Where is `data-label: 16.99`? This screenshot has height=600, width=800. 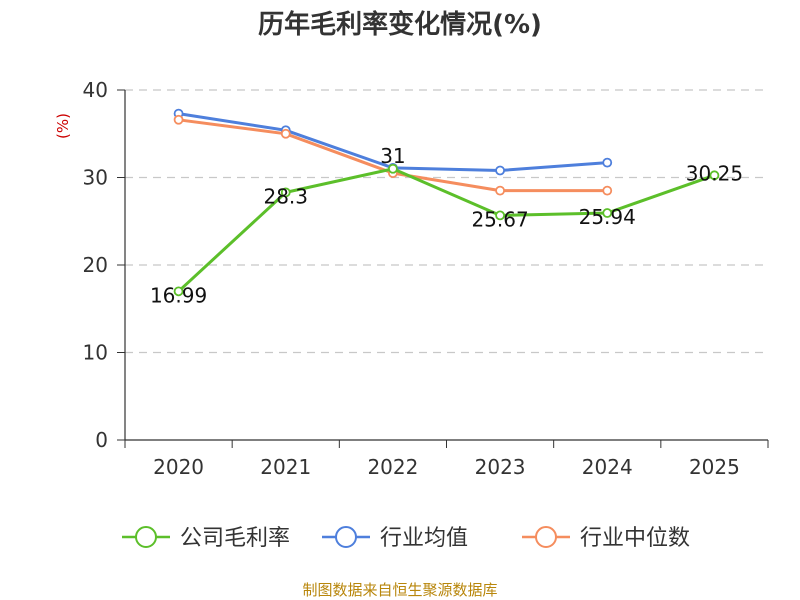 data-label: 16.99 is located at coordinates (178, 295).